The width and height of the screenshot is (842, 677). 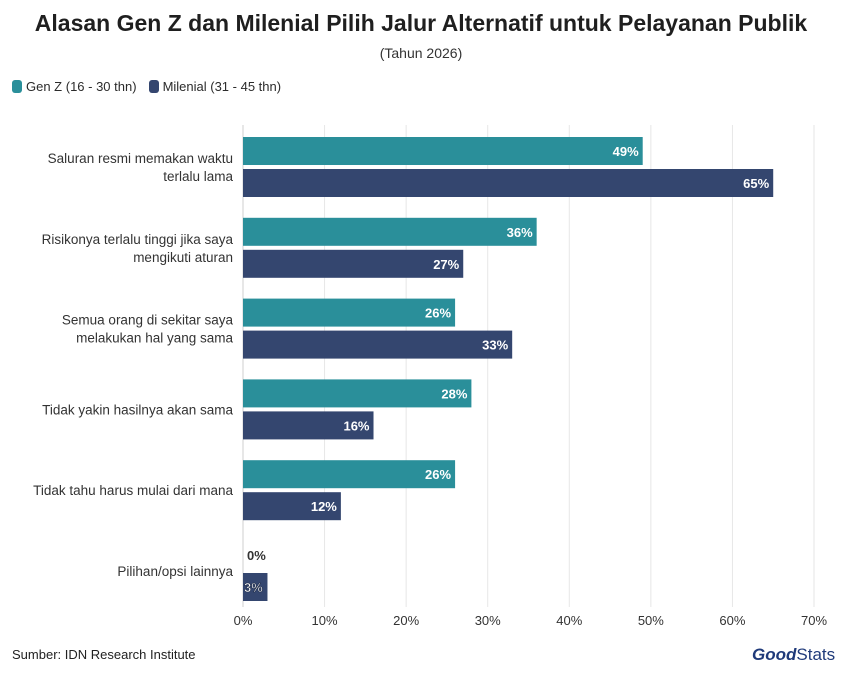 What do you see at coordinates (732, 620) in the screenshot?
I see `x-tick-label: 60%` at bounding box center [732, 620].